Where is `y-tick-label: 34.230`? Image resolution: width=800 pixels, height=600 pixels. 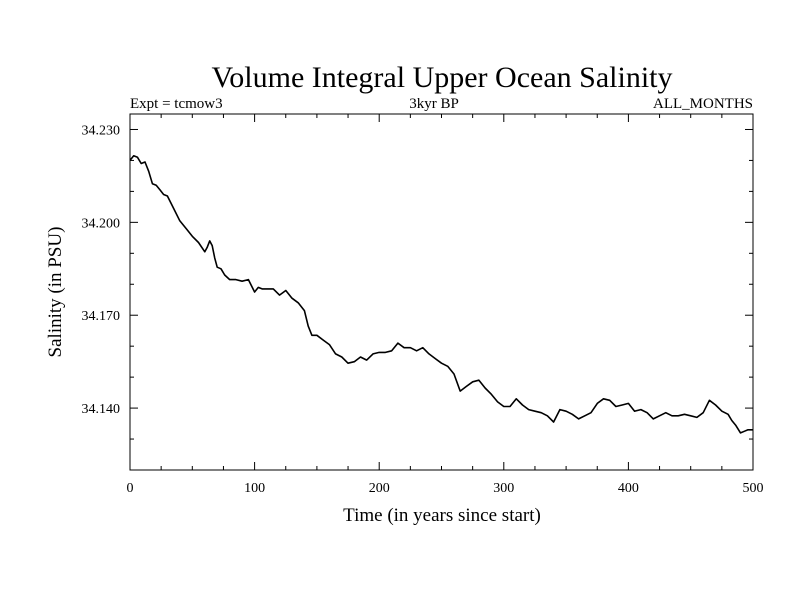
y-tick-label: 34.230 is located at coordinates (101, 130).